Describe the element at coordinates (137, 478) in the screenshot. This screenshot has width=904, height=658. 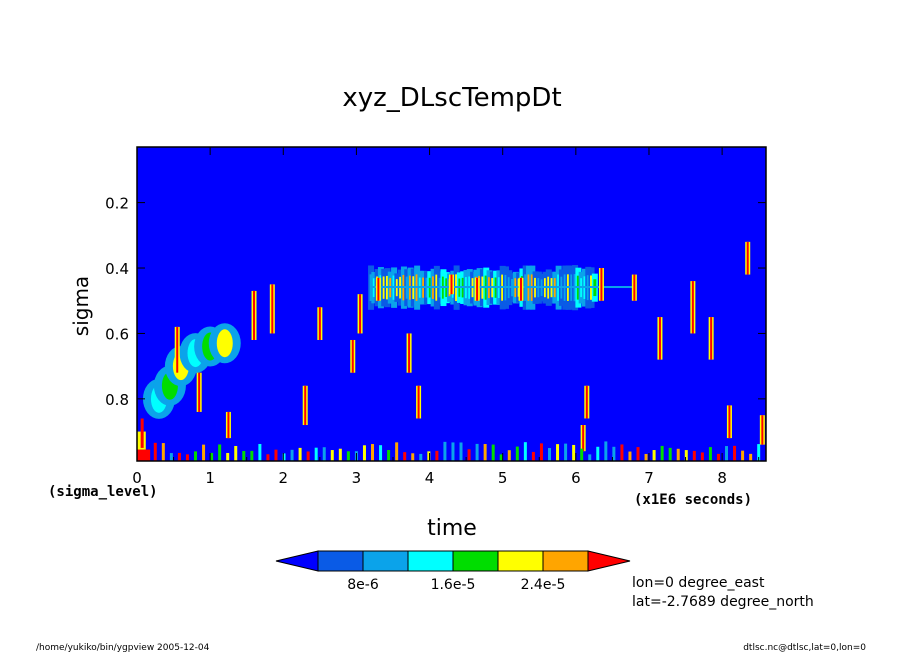
I see `x-tick-label: 0` at that location.